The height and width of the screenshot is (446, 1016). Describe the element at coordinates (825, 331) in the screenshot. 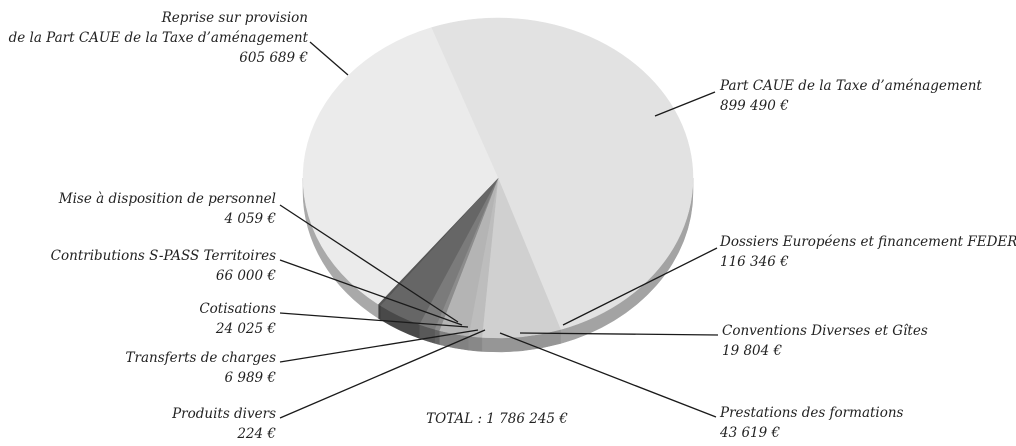

I see `slice-label: Conventions Diverses et Gîtes` at that location.